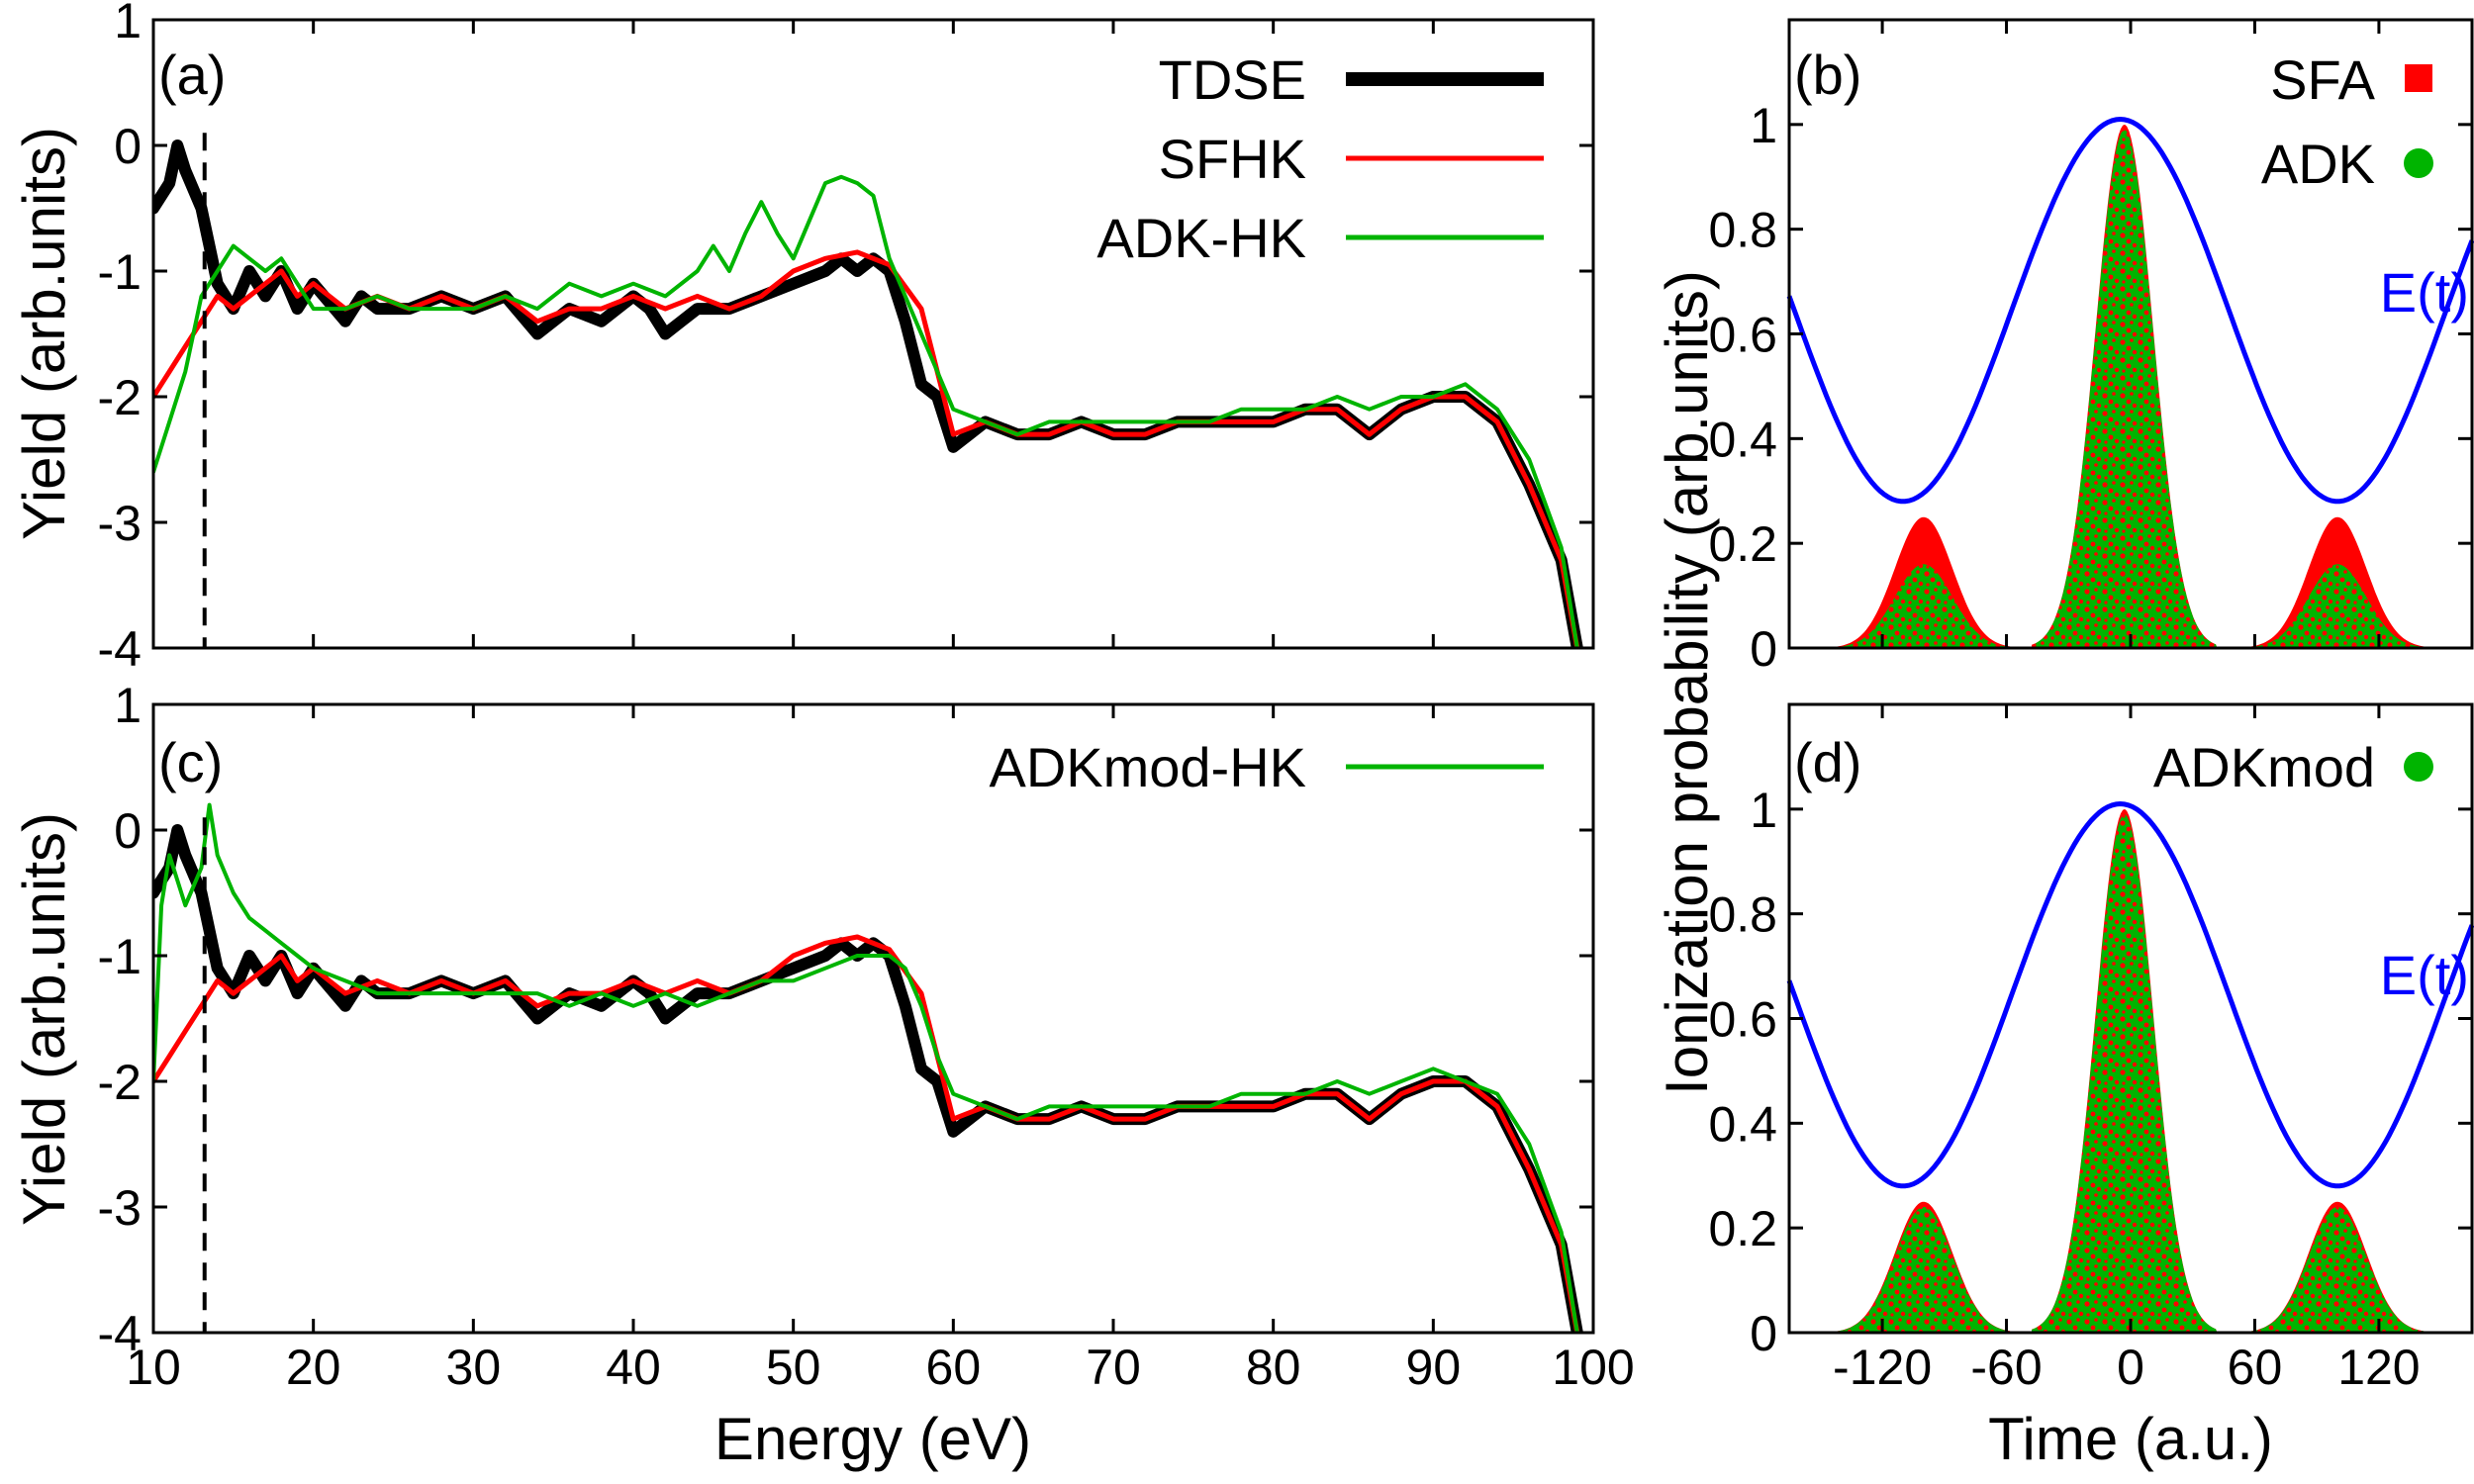 This screenshot has height=1484, width=2474. What do you see at coordinates (192, 75) in the screenshot?
I see `panel-a-label: (a)` at bounding box center [192, 75].